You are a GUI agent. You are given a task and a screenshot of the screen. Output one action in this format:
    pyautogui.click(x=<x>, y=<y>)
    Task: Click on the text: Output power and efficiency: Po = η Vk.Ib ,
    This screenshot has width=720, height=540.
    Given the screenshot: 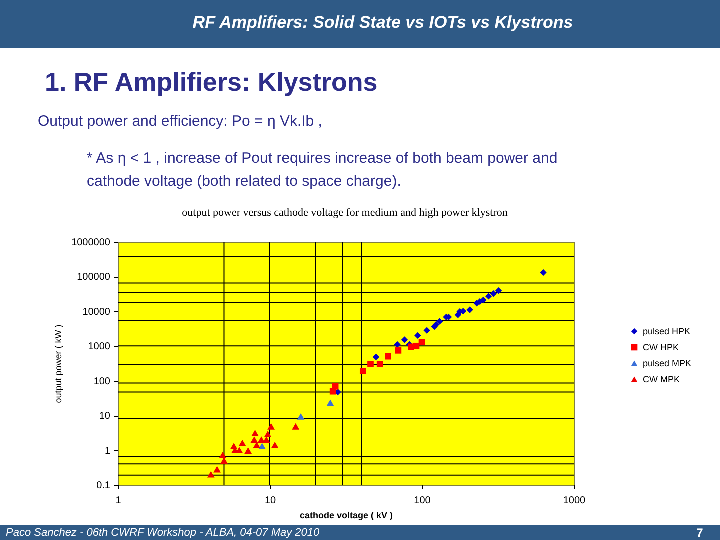 What is the action you would take?
    pyautogui.click(x=180, y=121)
    